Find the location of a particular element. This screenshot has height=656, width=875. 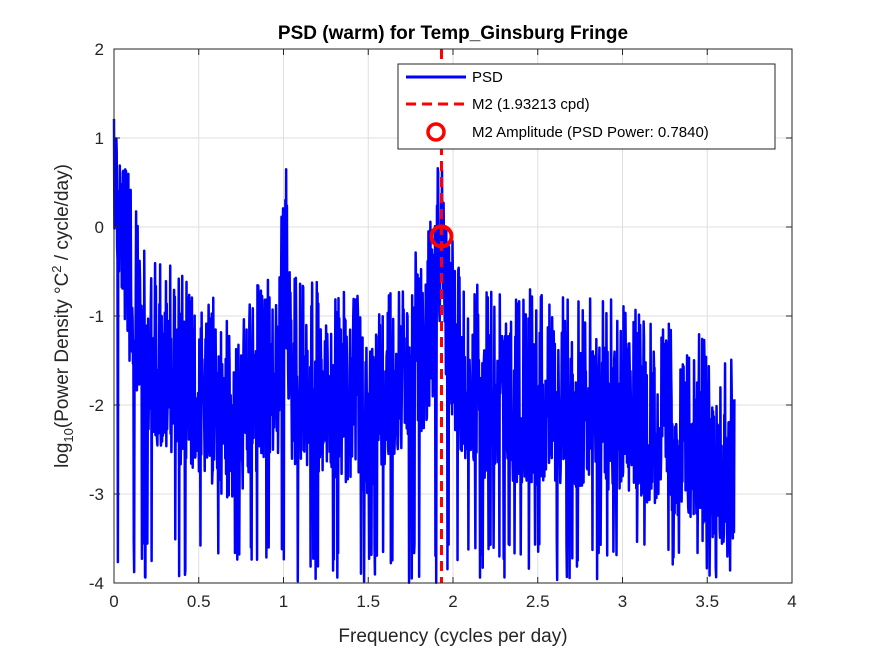

x-tick-label: 0.5 is located at coordinates (199, 601).